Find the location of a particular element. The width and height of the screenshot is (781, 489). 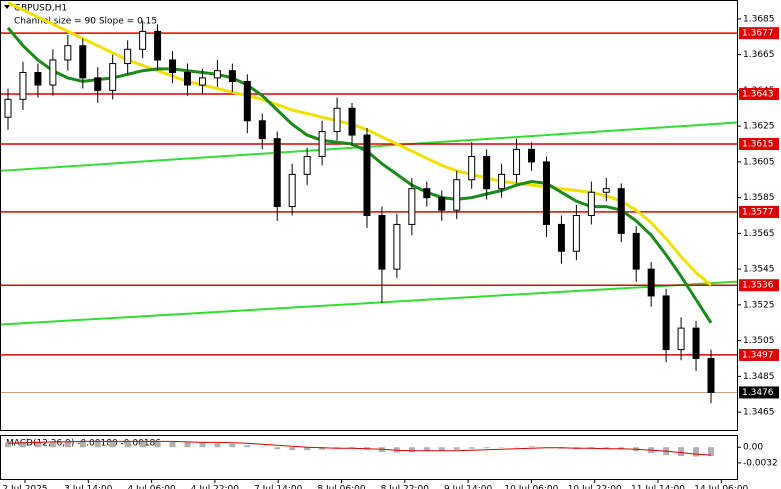

y-tick-label: 1.3685 is located at coordinates (759, 19).